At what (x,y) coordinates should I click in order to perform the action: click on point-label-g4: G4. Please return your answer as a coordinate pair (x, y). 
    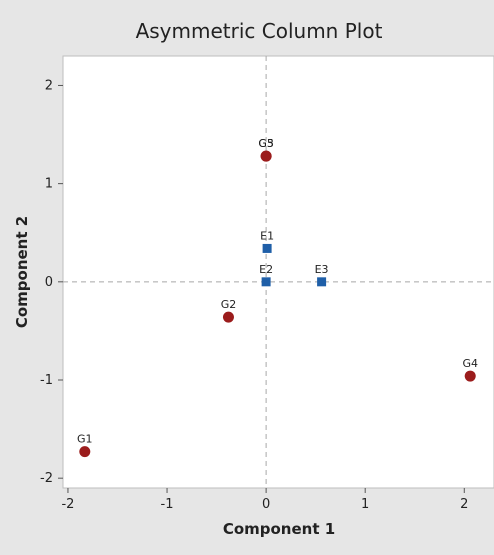
    Looking at the image, I should click on (470, 363).